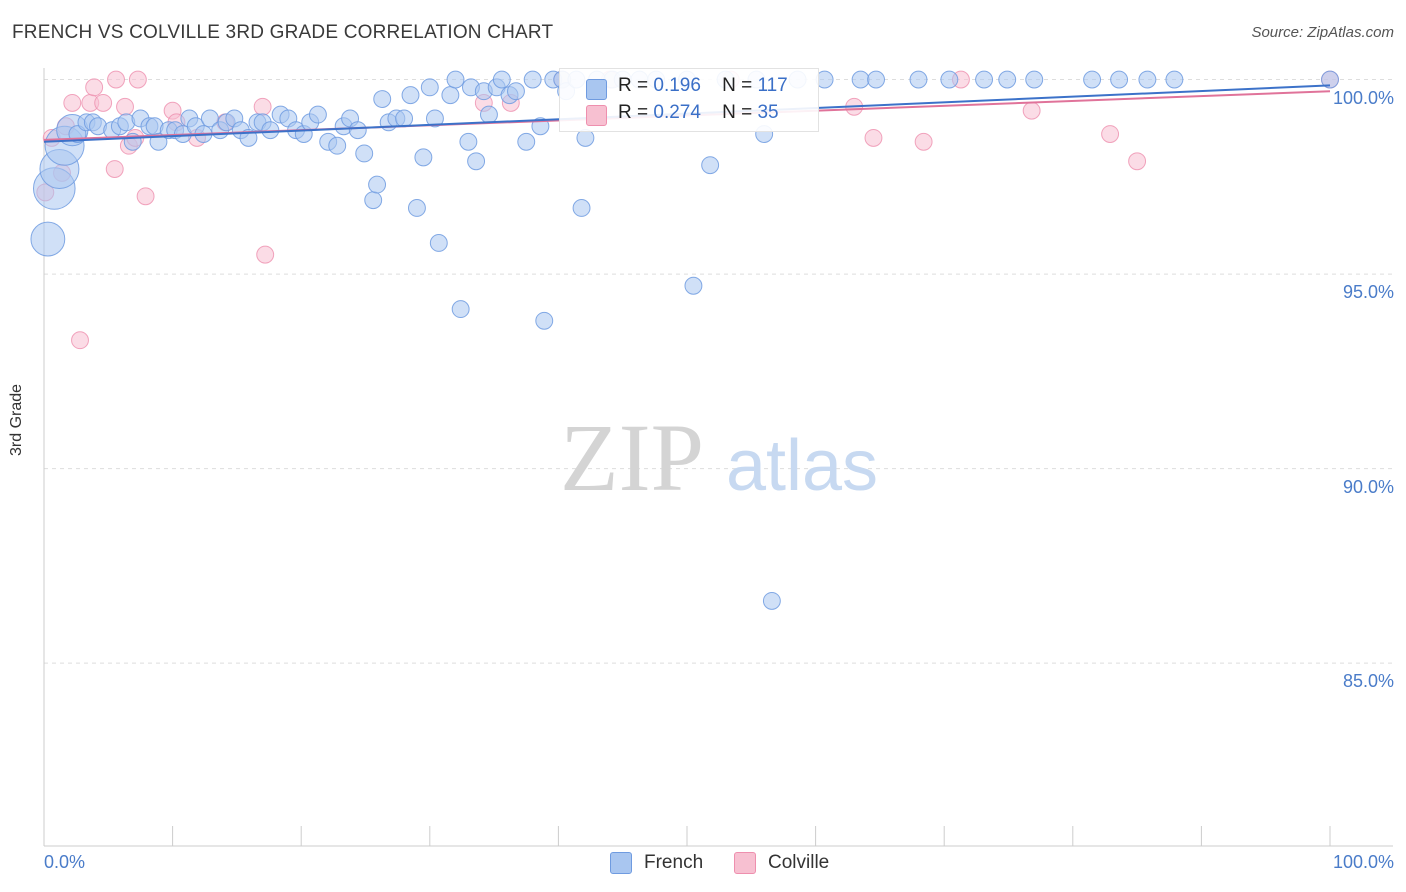  I want to click on x-tick-label-left: 0.0%, so click(65, 862).